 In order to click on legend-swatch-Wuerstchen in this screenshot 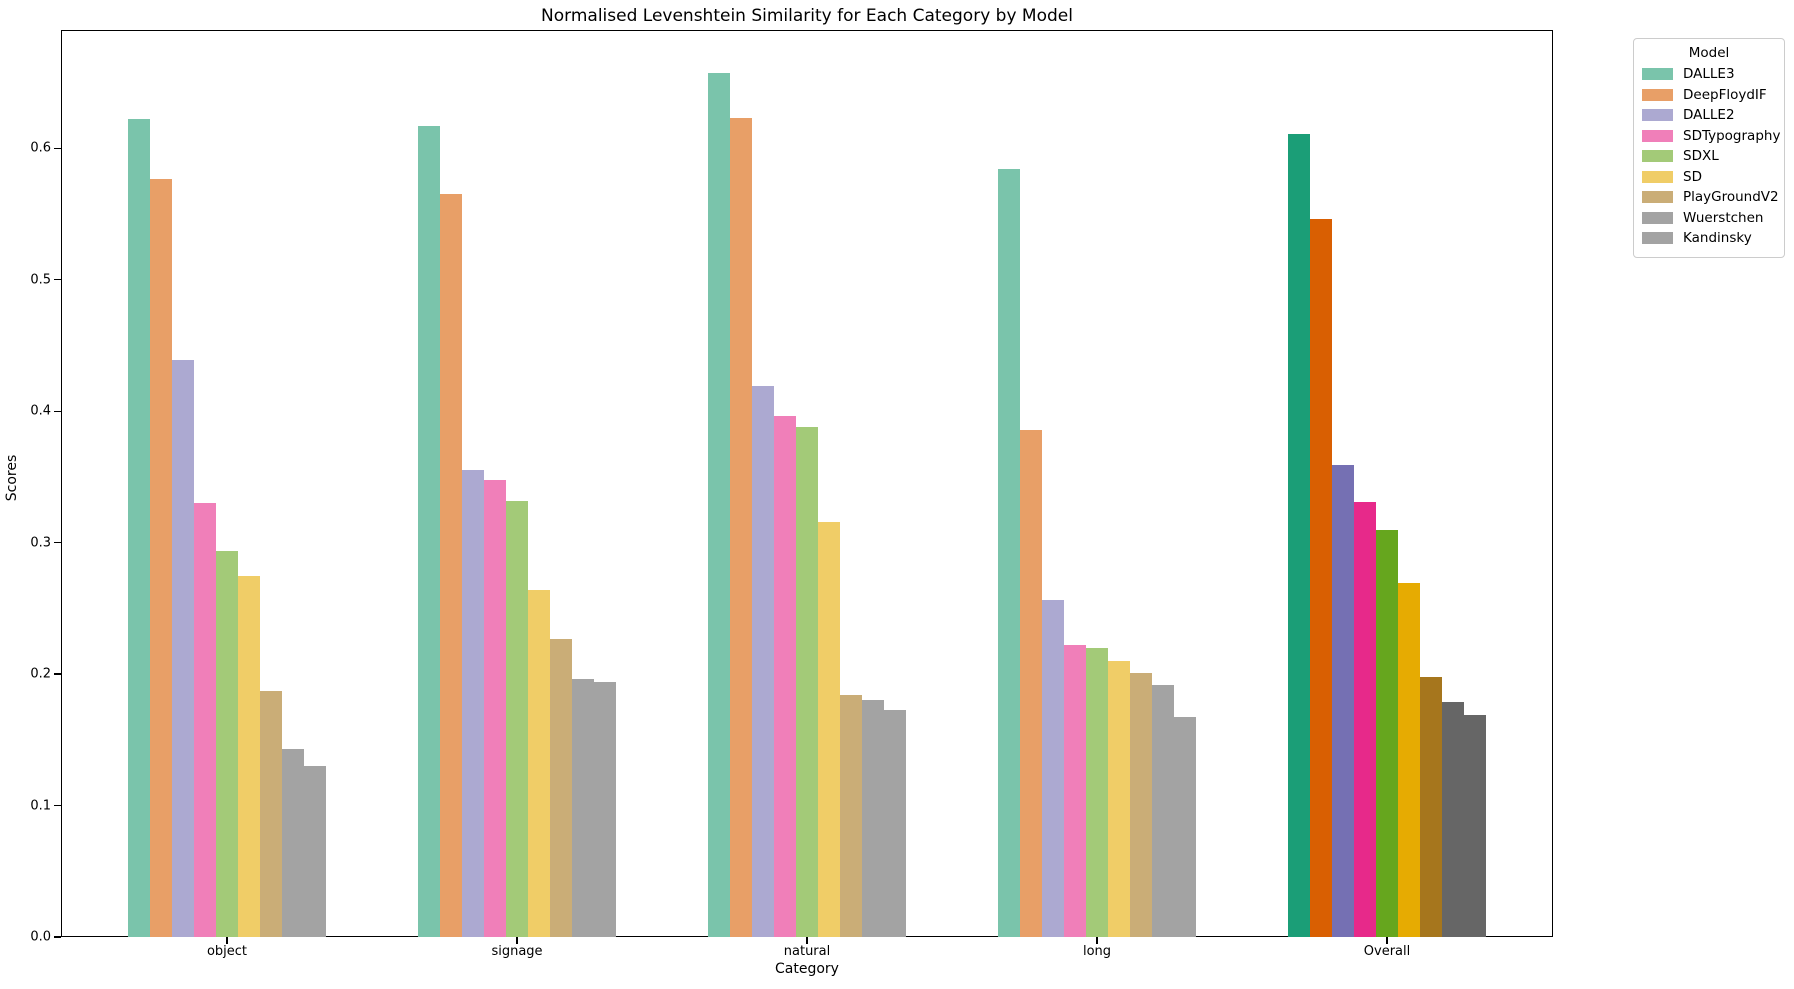, I will do `click(1657, 217)`.